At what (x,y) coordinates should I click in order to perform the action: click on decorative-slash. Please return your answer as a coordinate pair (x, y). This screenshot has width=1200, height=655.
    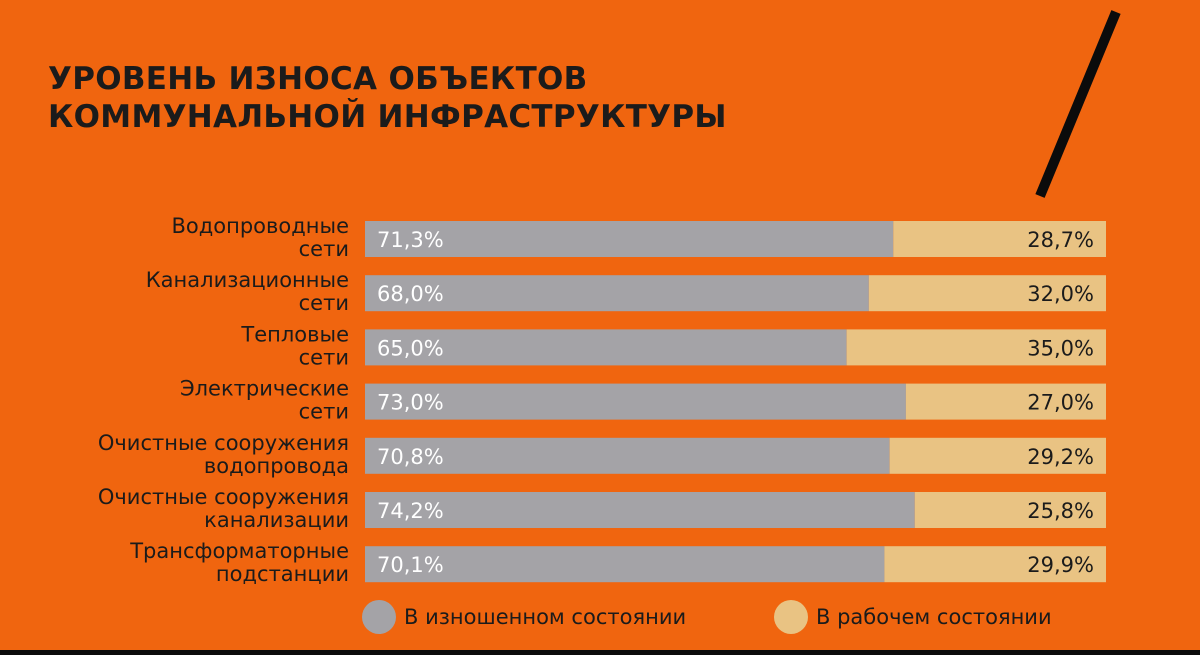
    Looking at the image, I should click on (1078, 104).